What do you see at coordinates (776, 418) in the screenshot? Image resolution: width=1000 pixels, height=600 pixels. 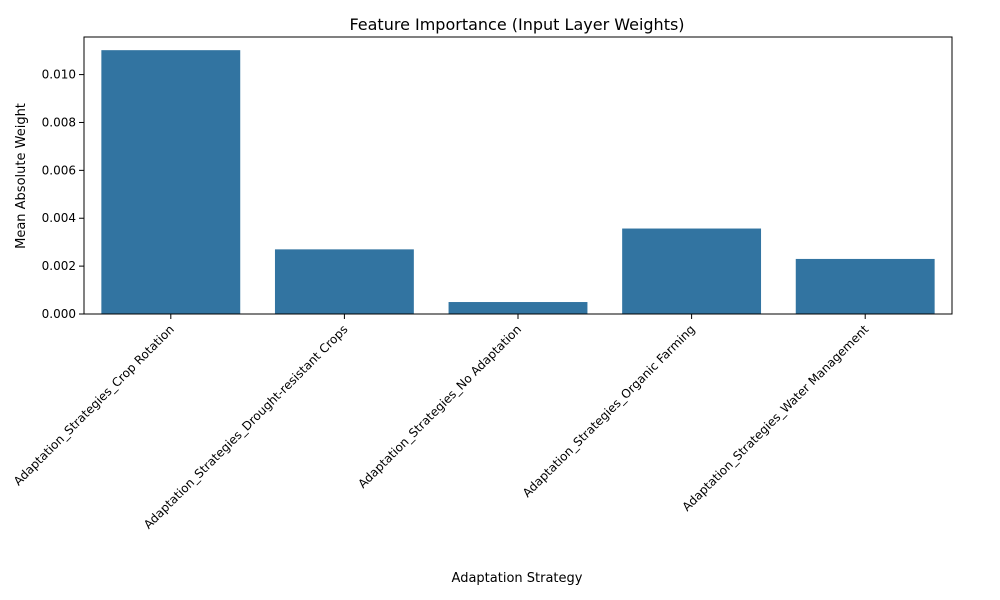 I see `x-tick-label-5: Adaptation_Strategies_Water Management` at bounding box center [776, 418].